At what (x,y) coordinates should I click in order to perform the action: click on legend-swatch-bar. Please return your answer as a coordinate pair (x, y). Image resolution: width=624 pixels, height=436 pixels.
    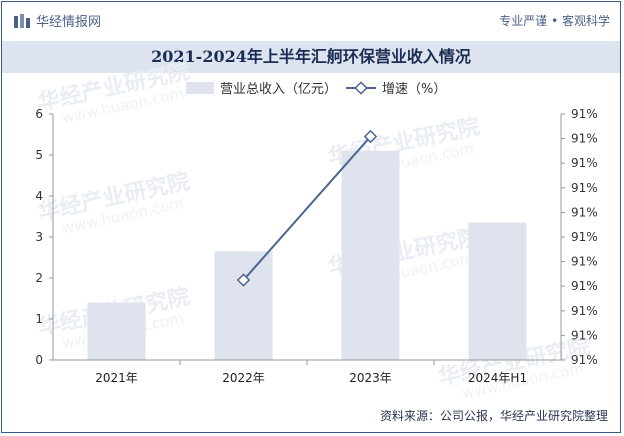
    Looking at the image, I should click on (200, 88).